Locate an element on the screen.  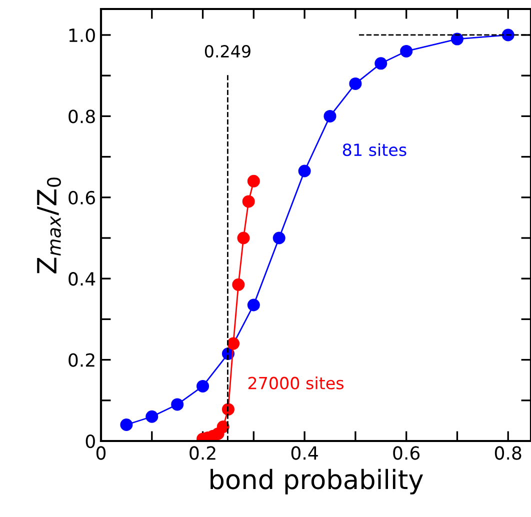
x-tick-label: 0 is located at coordinates (101, 453).